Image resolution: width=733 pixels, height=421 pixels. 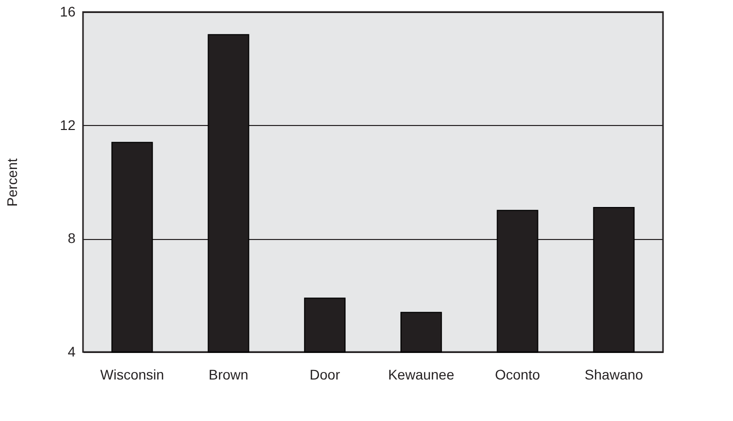 I want to click on x-tick-label: Door, so click(x=325, y=374).